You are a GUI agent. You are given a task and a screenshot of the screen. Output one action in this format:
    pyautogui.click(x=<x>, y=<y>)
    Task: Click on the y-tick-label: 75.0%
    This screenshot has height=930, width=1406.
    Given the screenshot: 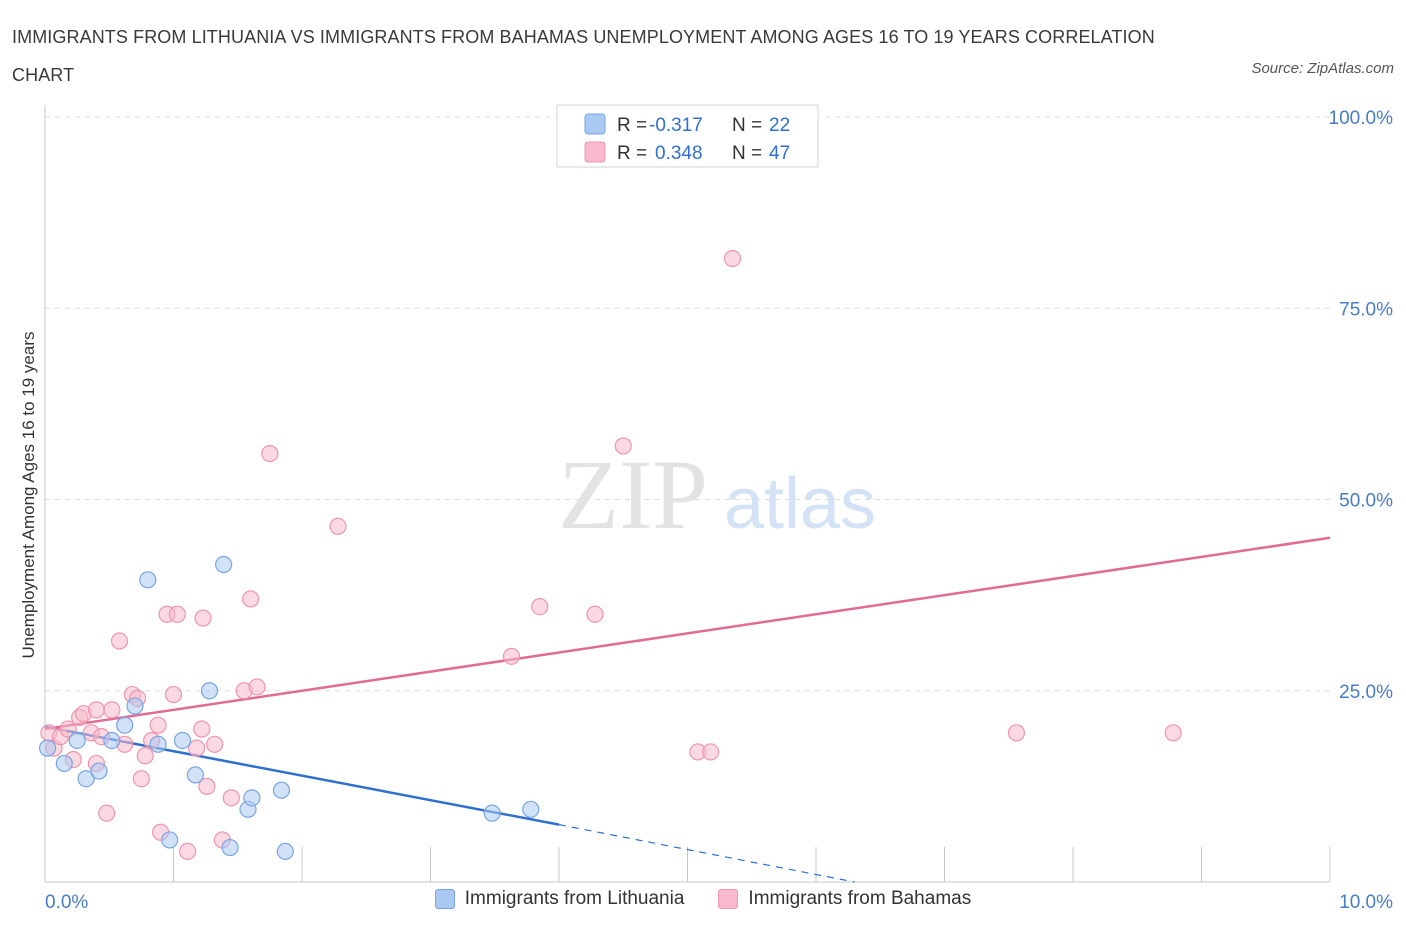 What is the action you would take?
    pyautogui.click(x=1366, y=309)
    